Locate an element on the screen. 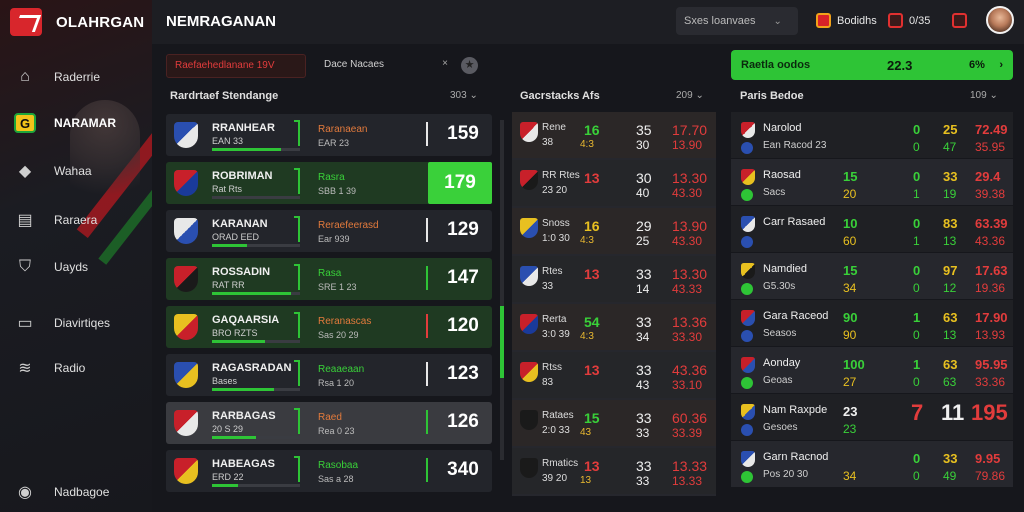 This screenshot has height=512, width=1024. header-stat-2: 0/35 is located at coordinates (909, 20).